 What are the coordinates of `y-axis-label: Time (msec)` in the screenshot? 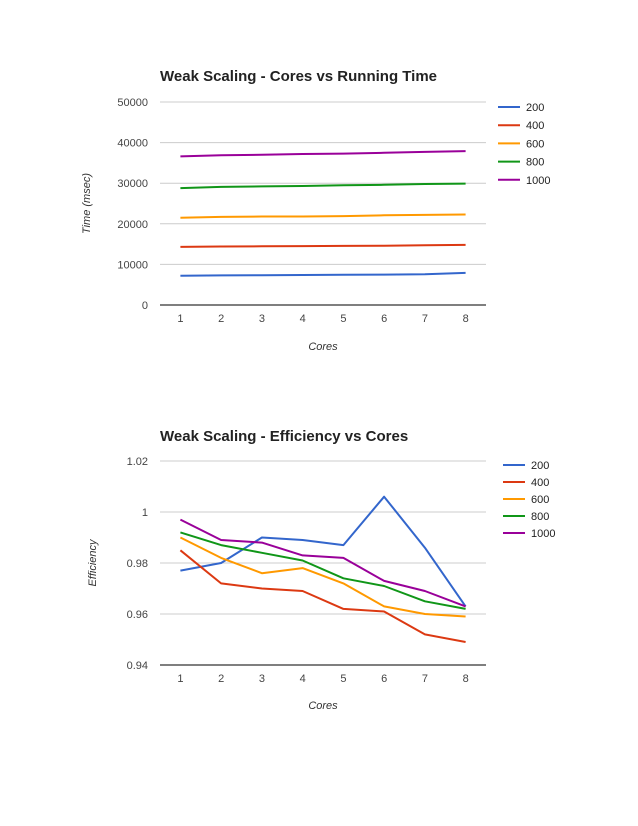 It's located at (87, 203).